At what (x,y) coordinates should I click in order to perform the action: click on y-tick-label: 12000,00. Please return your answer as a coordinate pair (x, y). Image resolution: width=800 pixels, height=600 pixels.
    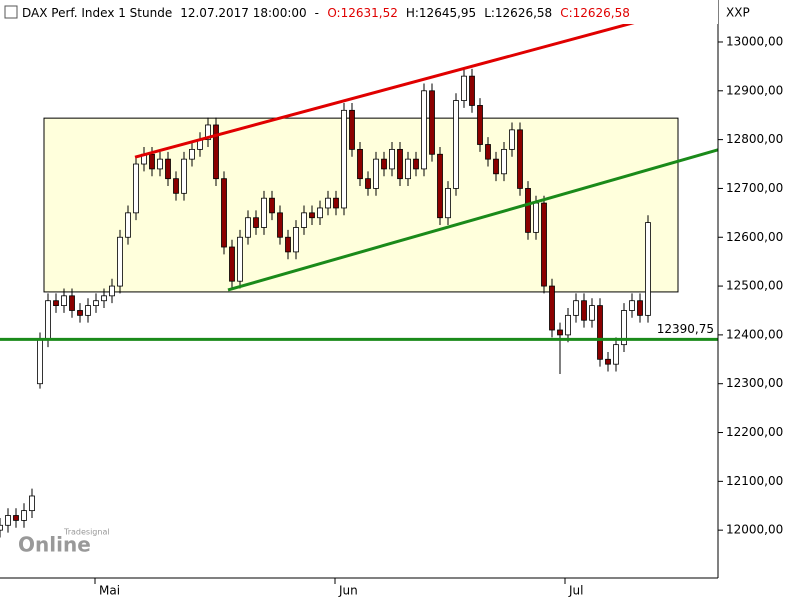
    Looking at the image, I should click on (754, 530).